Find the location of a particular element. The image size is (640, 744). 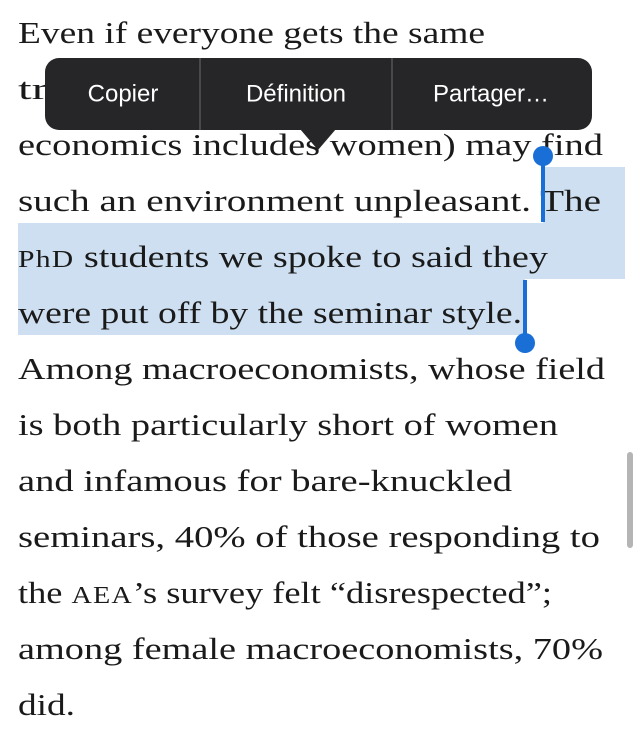

text-line: were put off by the seminar style. is located at coordinates (270, 312).